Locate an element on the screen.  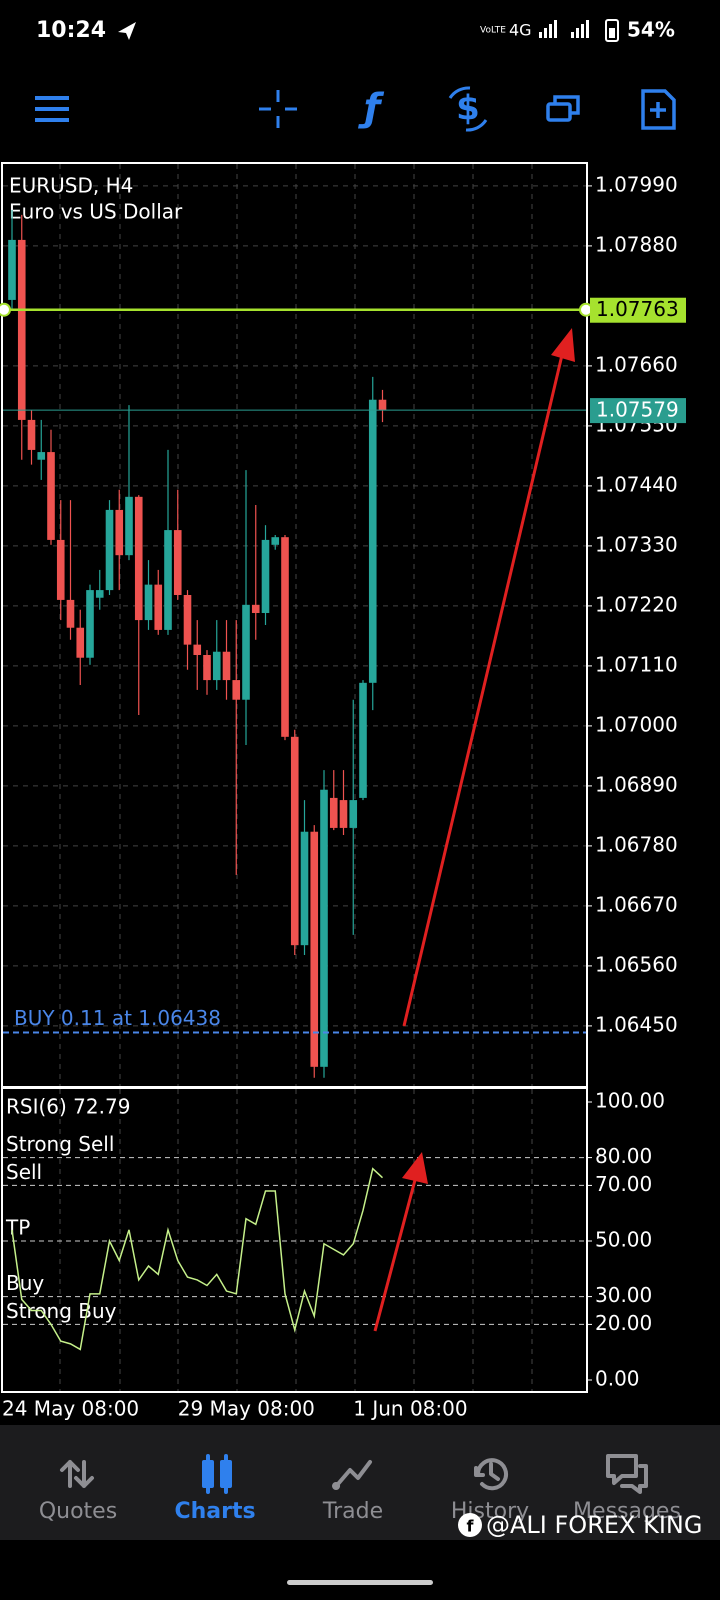
rsi-line is located at coordinates (197, 1259).